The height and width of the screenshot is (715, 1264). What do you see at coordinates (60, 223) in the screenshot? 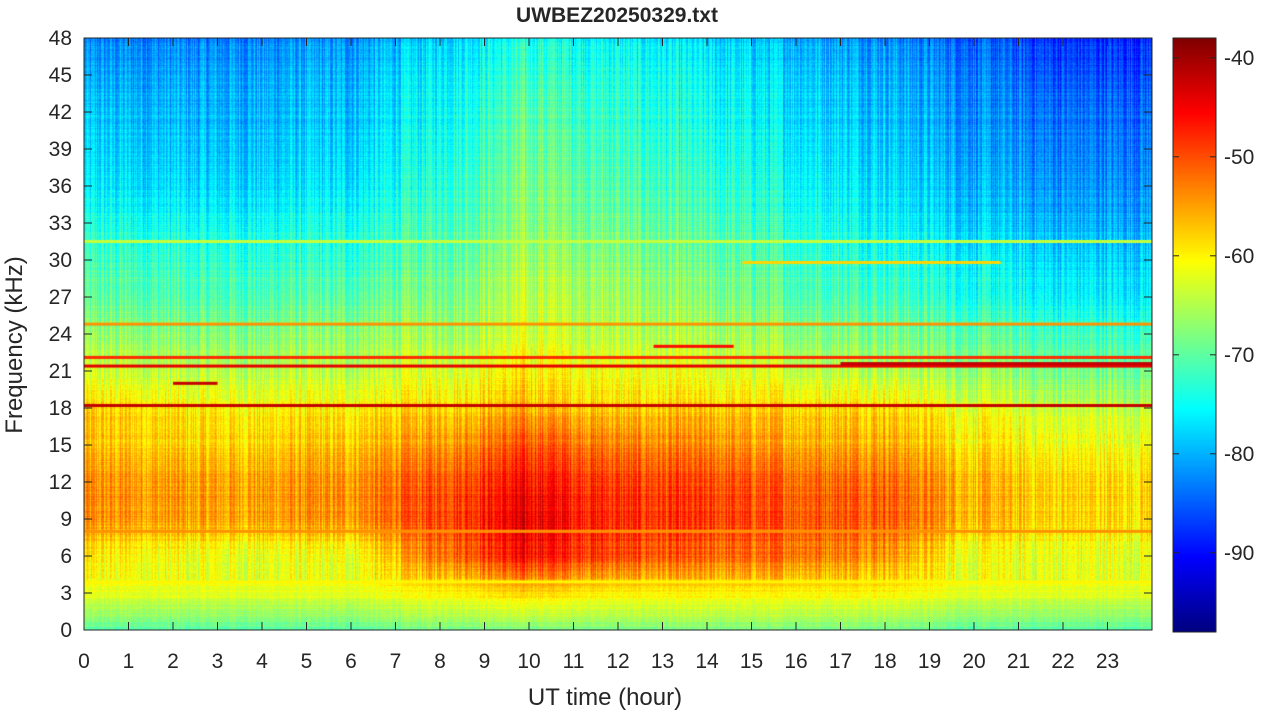
I see `y-tick-label: 33` at bounding box center [60, 223].